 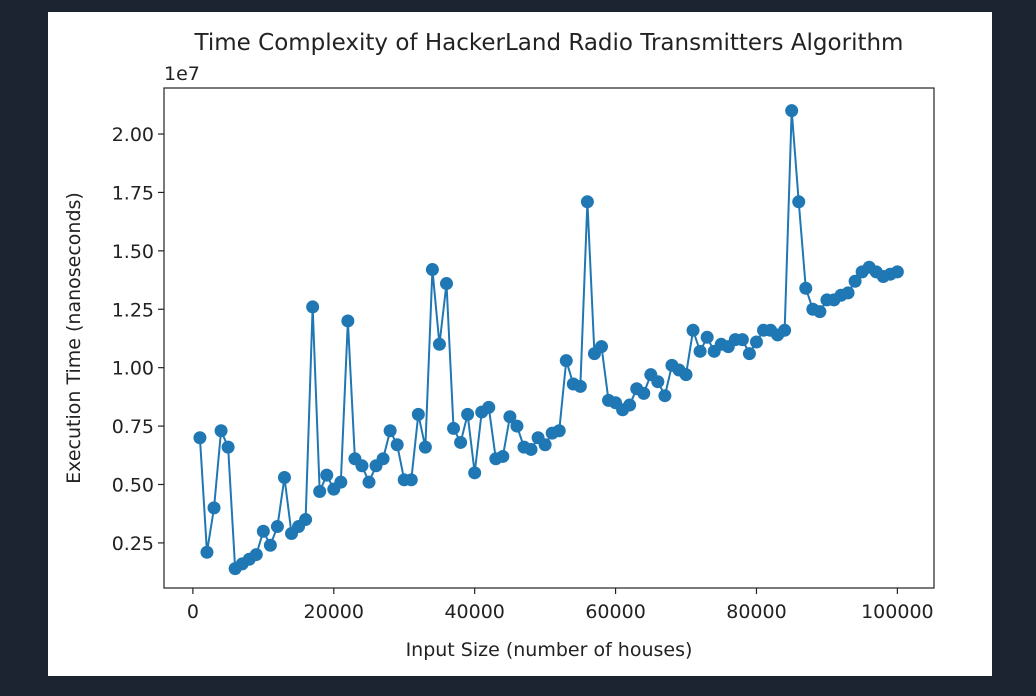 What do you see at coordinates (133, 485) in the screenshot?
I see `y-tick-label: 0.50` at bounding box center [133, 485].